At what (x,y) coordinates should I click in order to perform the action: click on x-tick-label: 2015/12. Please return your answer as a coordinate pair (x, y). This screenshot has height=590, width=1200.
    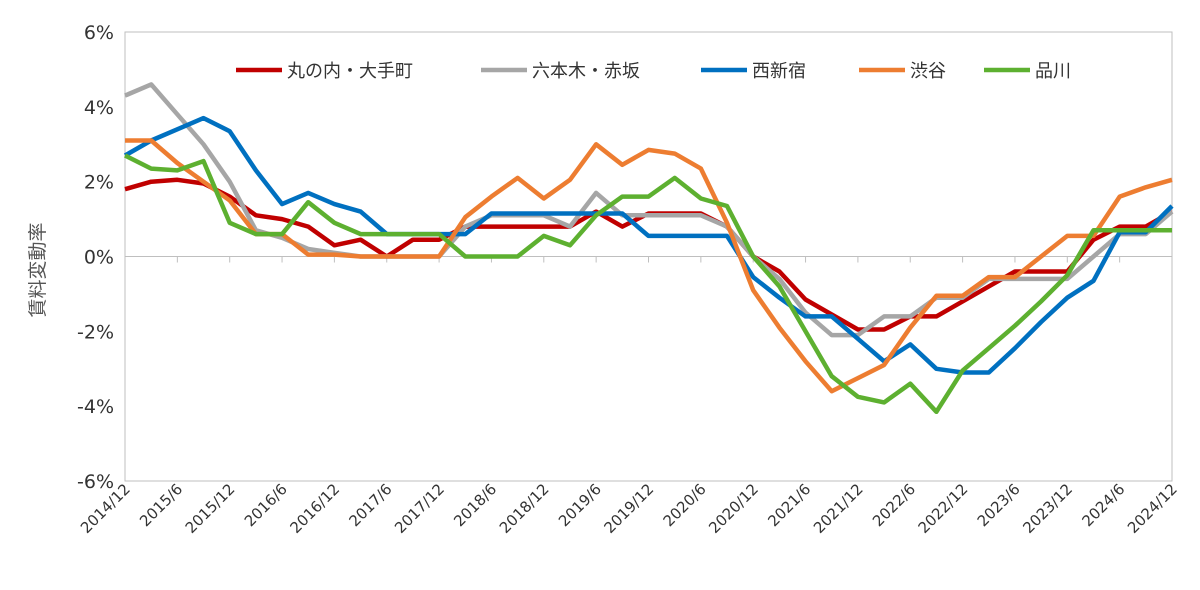
    Looking at the image, I should click on (210, 508).